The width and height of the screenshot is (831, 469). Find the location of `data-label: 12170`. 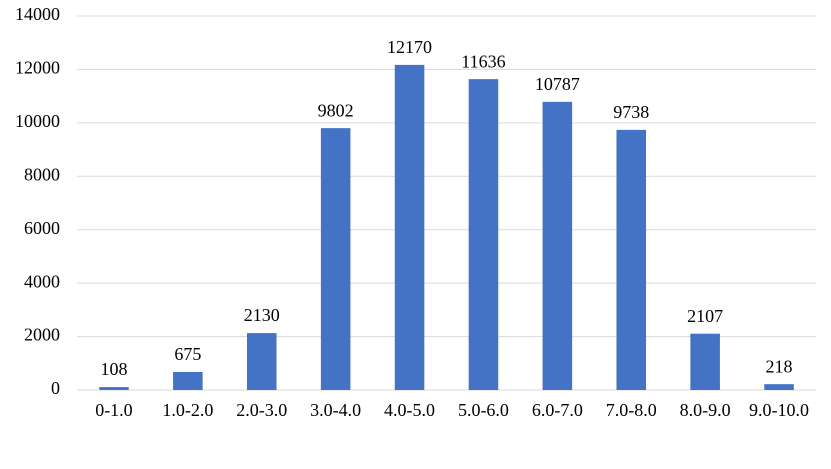

data-label: 12170 is located at coordinates (409, 47).